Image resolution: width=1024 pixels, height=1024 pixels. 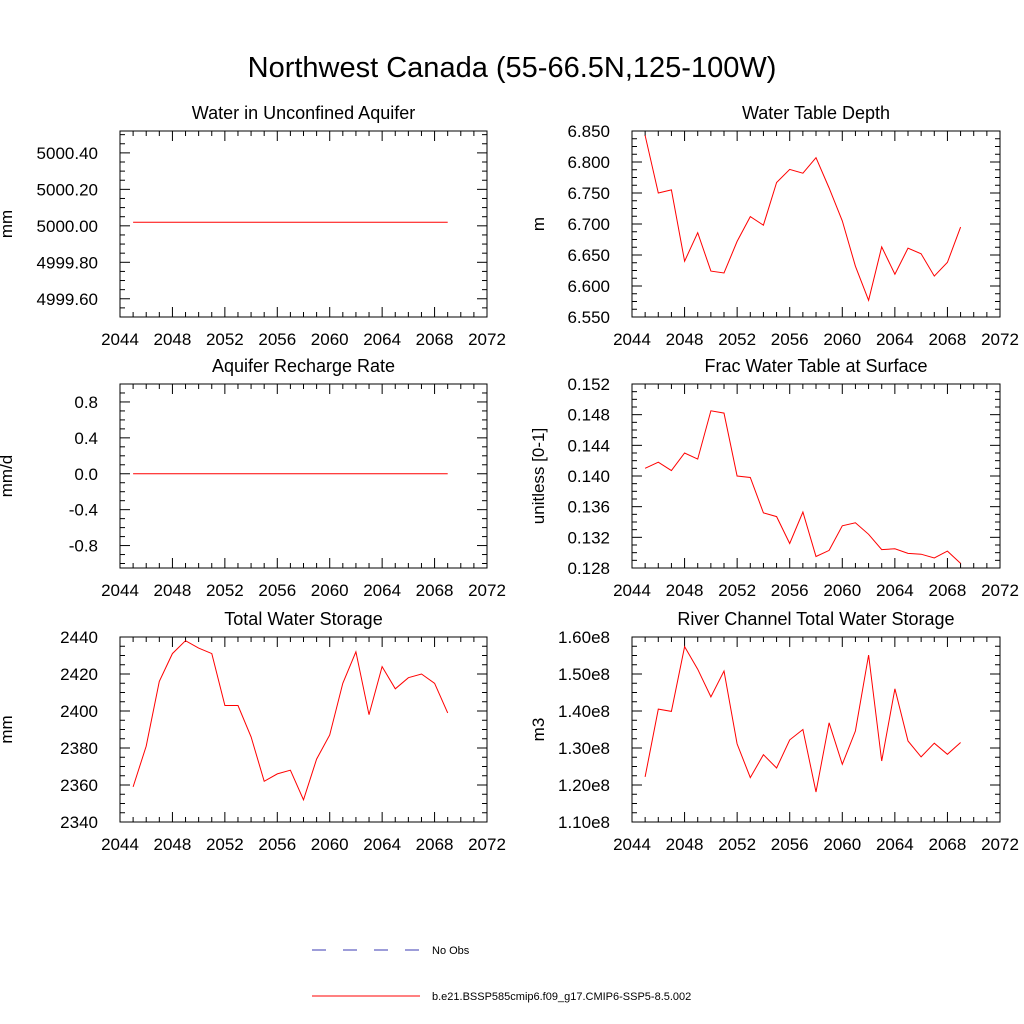 What do you see at coordinates (588, 415) in the screenshot?
I see `y-tick-label: 0.148` at bounding box center [588, 415].